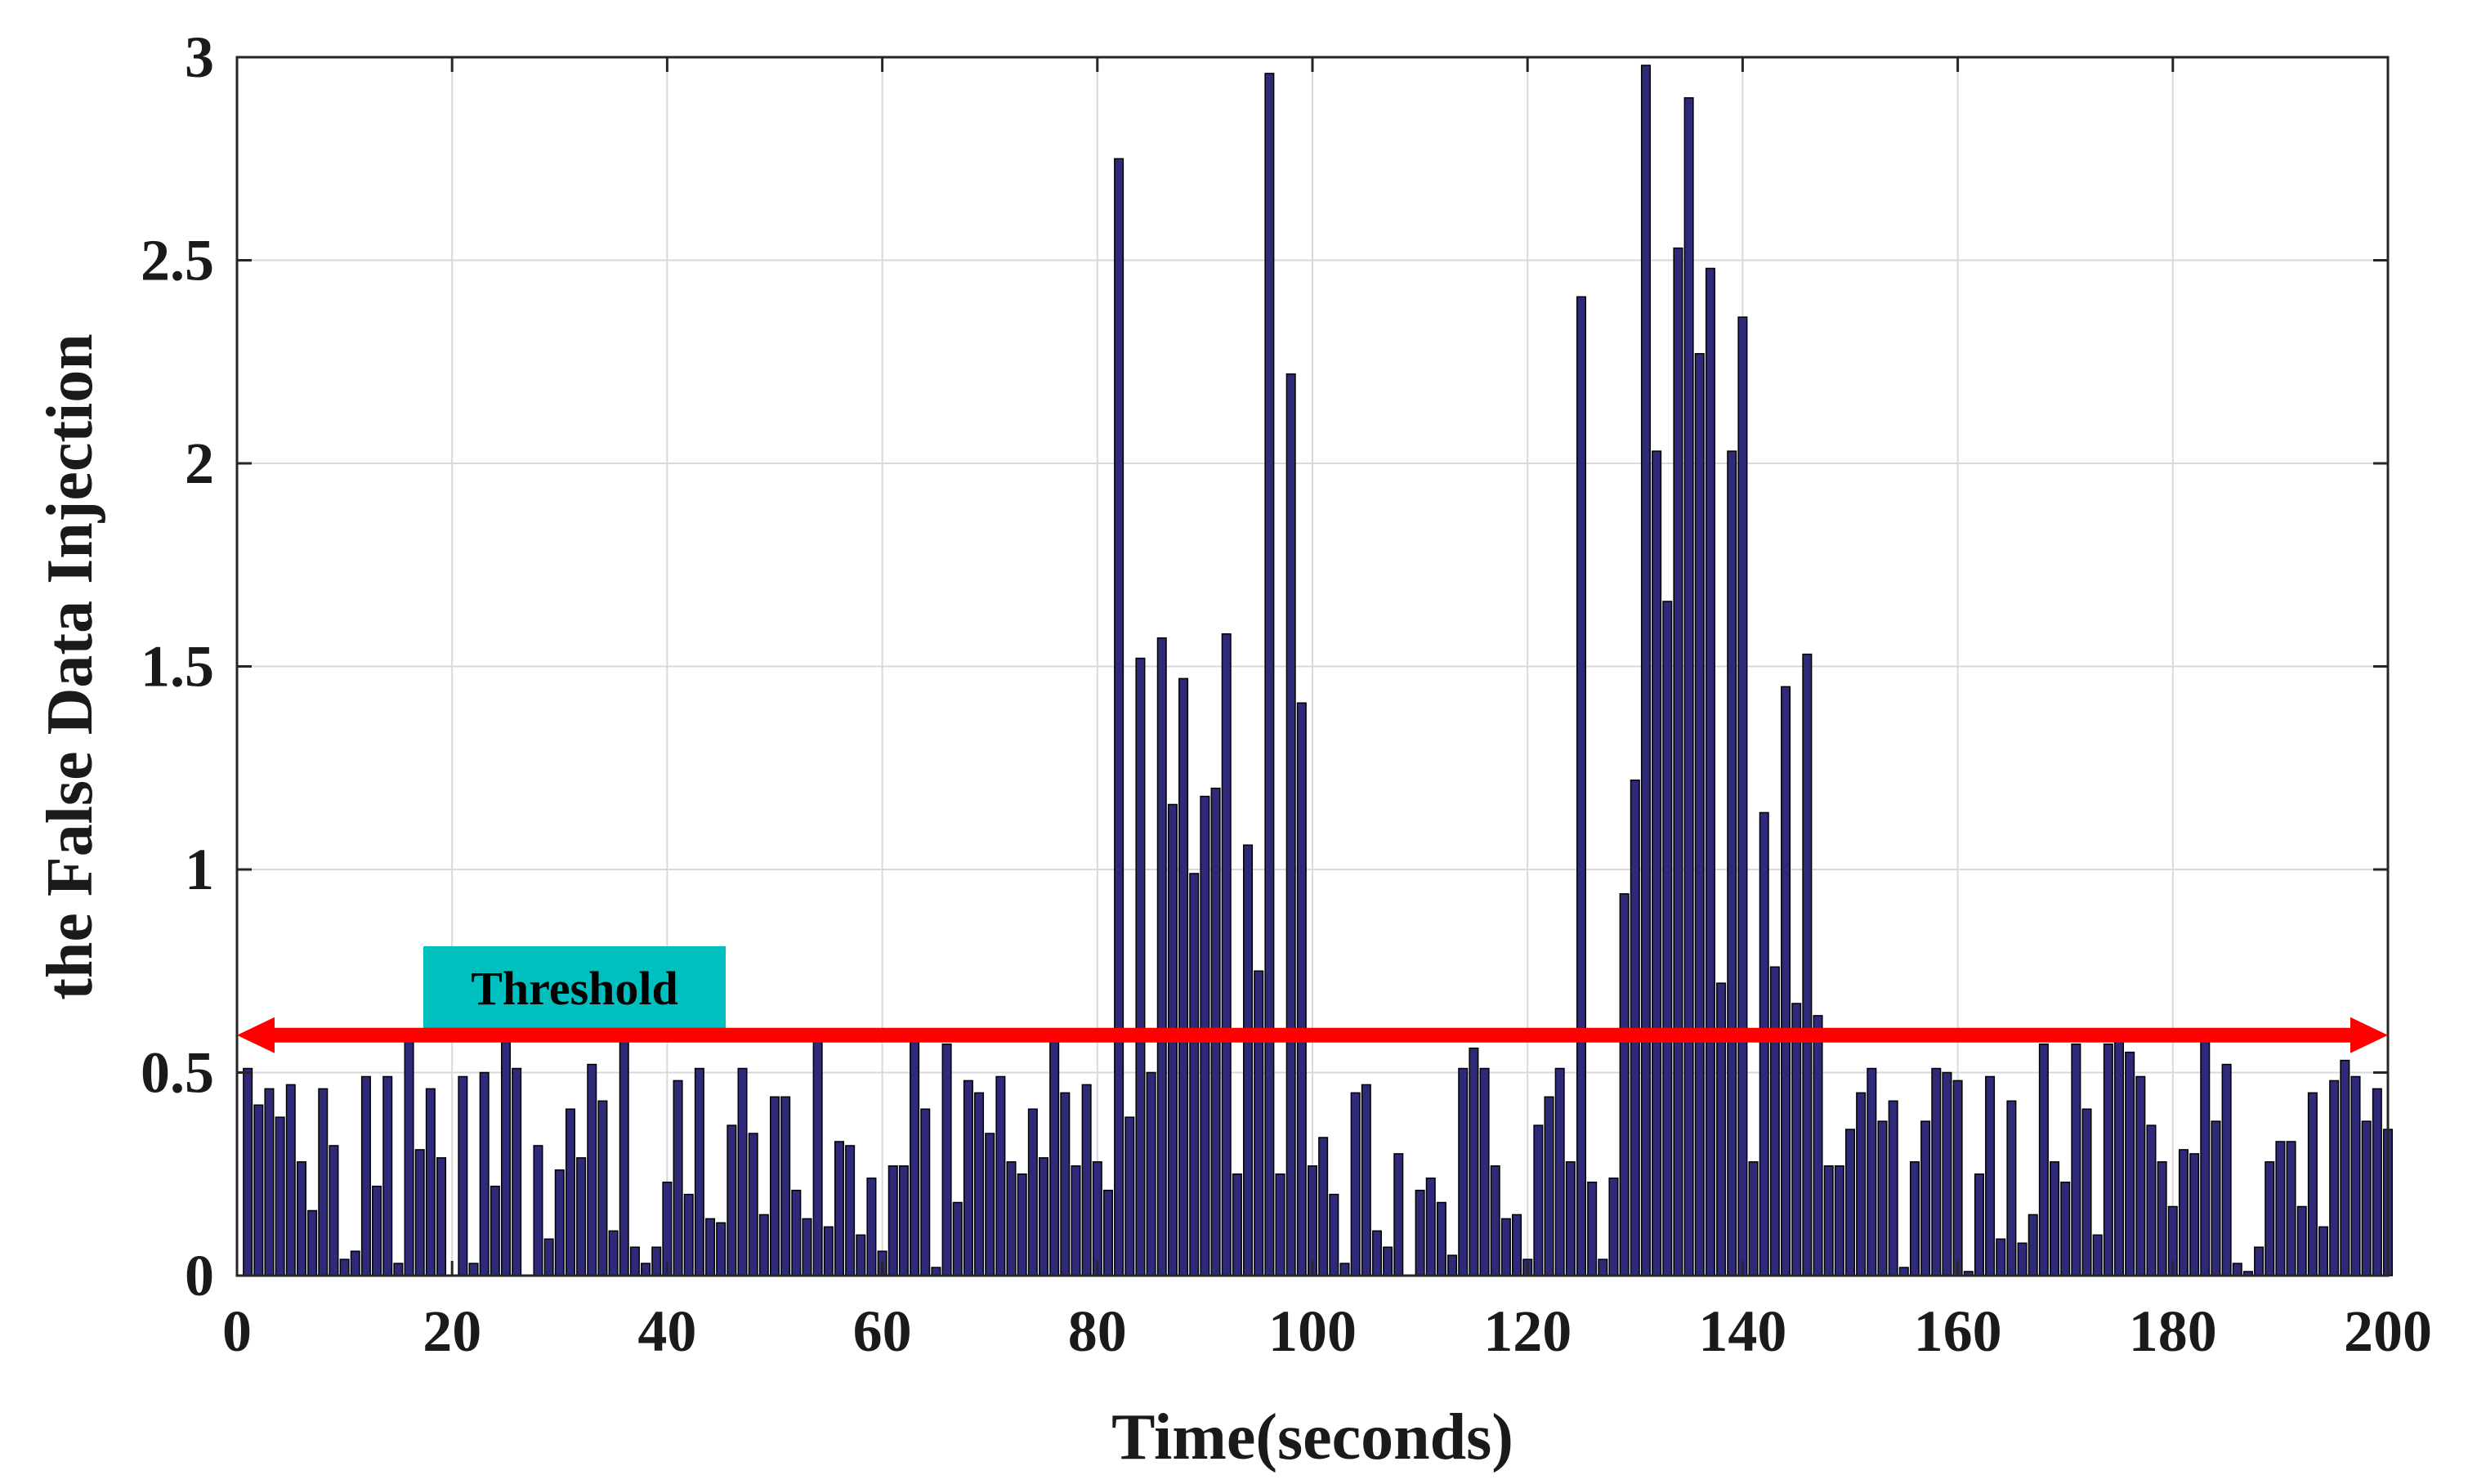 The height and width of the screenshot is (1484, 2468). Describe the element at coordinates (200, 1275) in the screenshot. I see `y-tick-label: 0` at that location.